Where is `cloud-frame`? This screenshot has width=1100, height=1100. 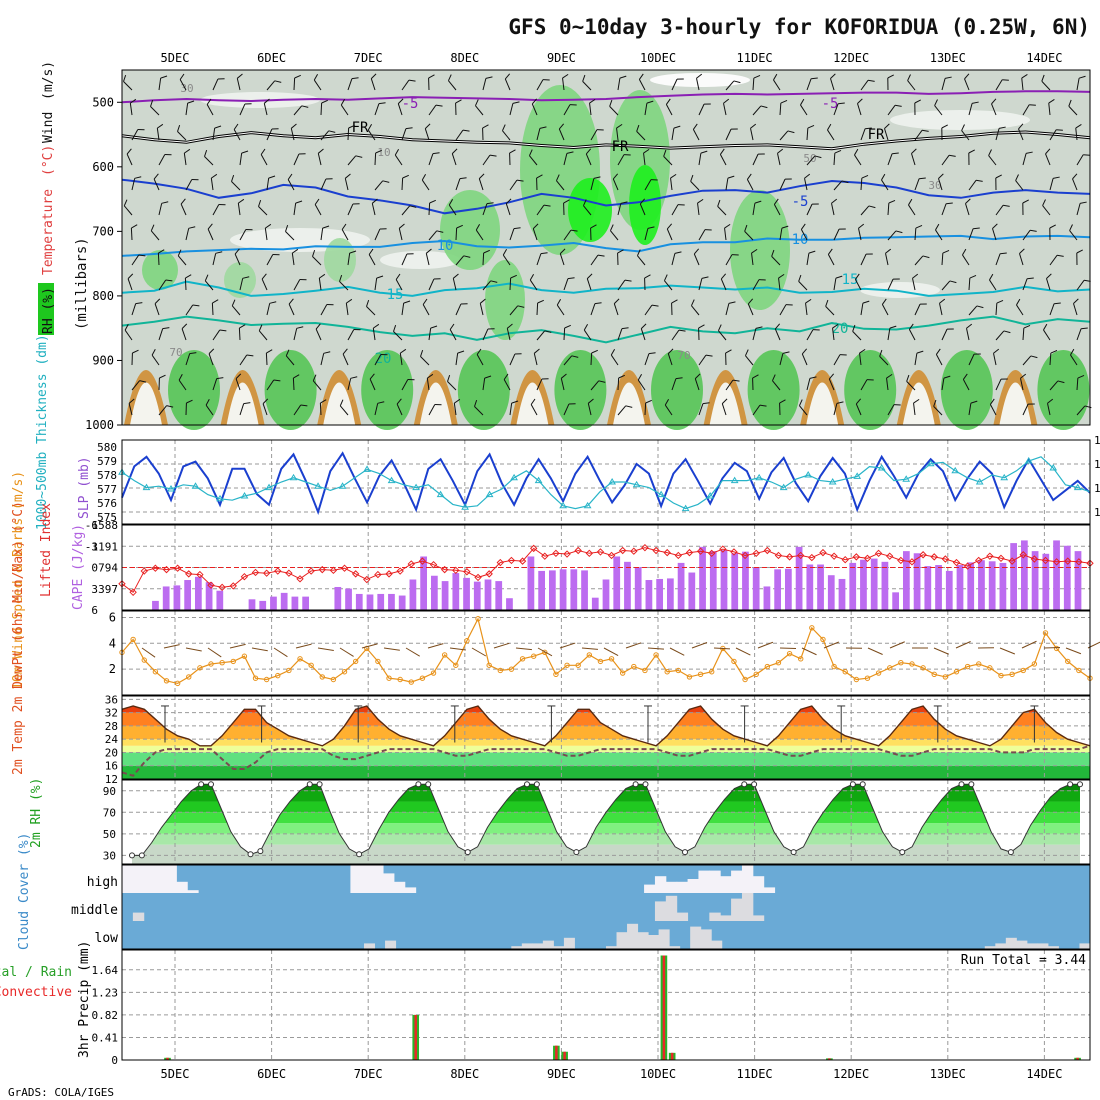
cloud-frame is located at coordinates (606, 907).